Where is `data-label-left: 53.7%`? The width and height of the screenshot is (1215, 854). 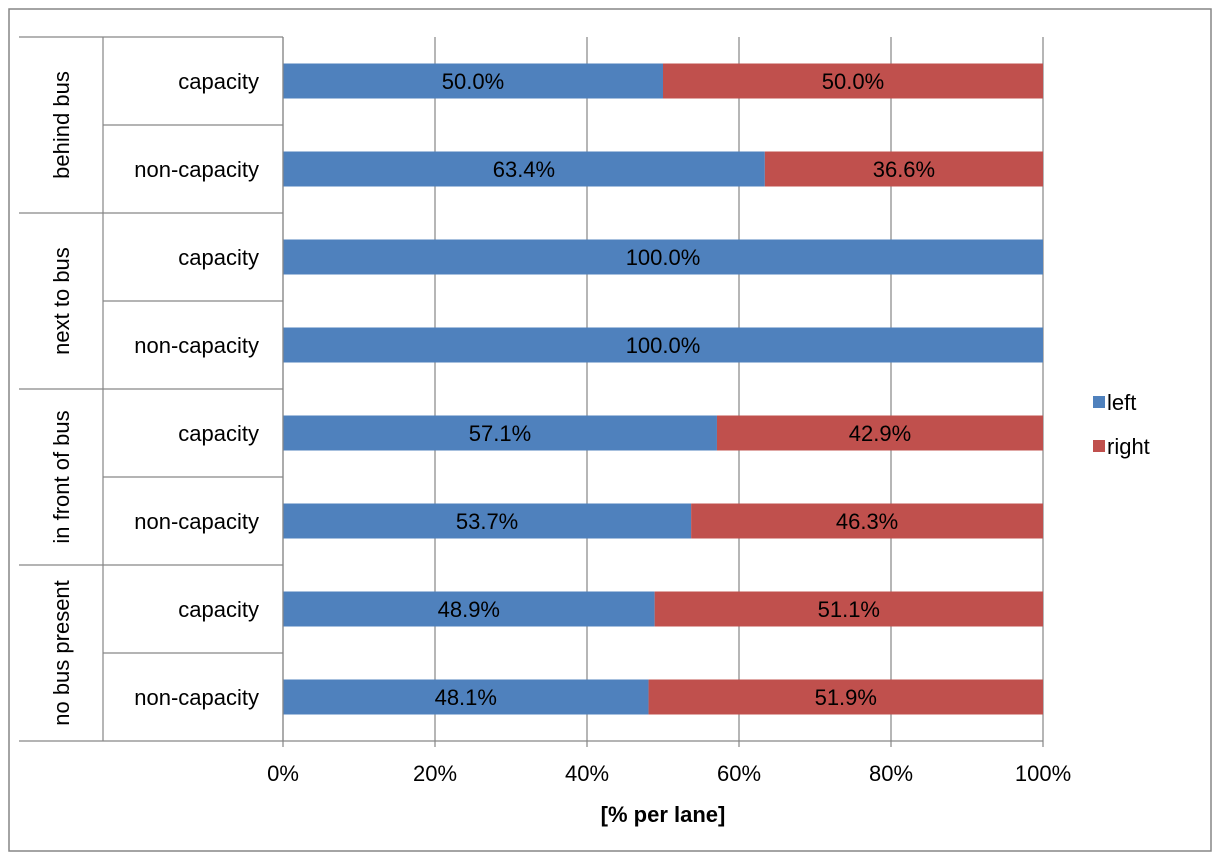
data-label-left: 53.7% is located at coordinates (487, 521).